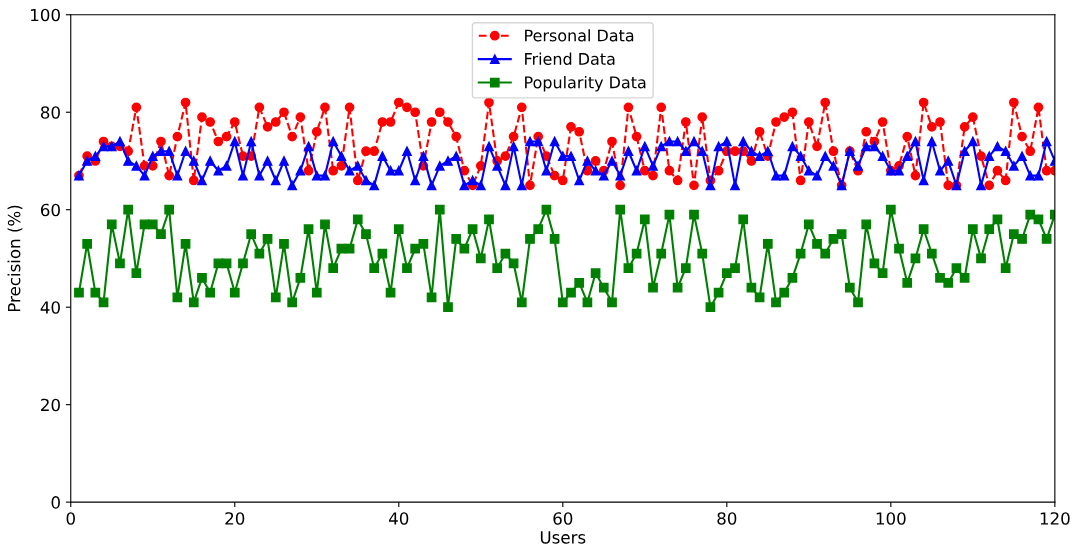 The image size is (1072, 547). I want to click on y-tick-label: 0, so click(55, 502).